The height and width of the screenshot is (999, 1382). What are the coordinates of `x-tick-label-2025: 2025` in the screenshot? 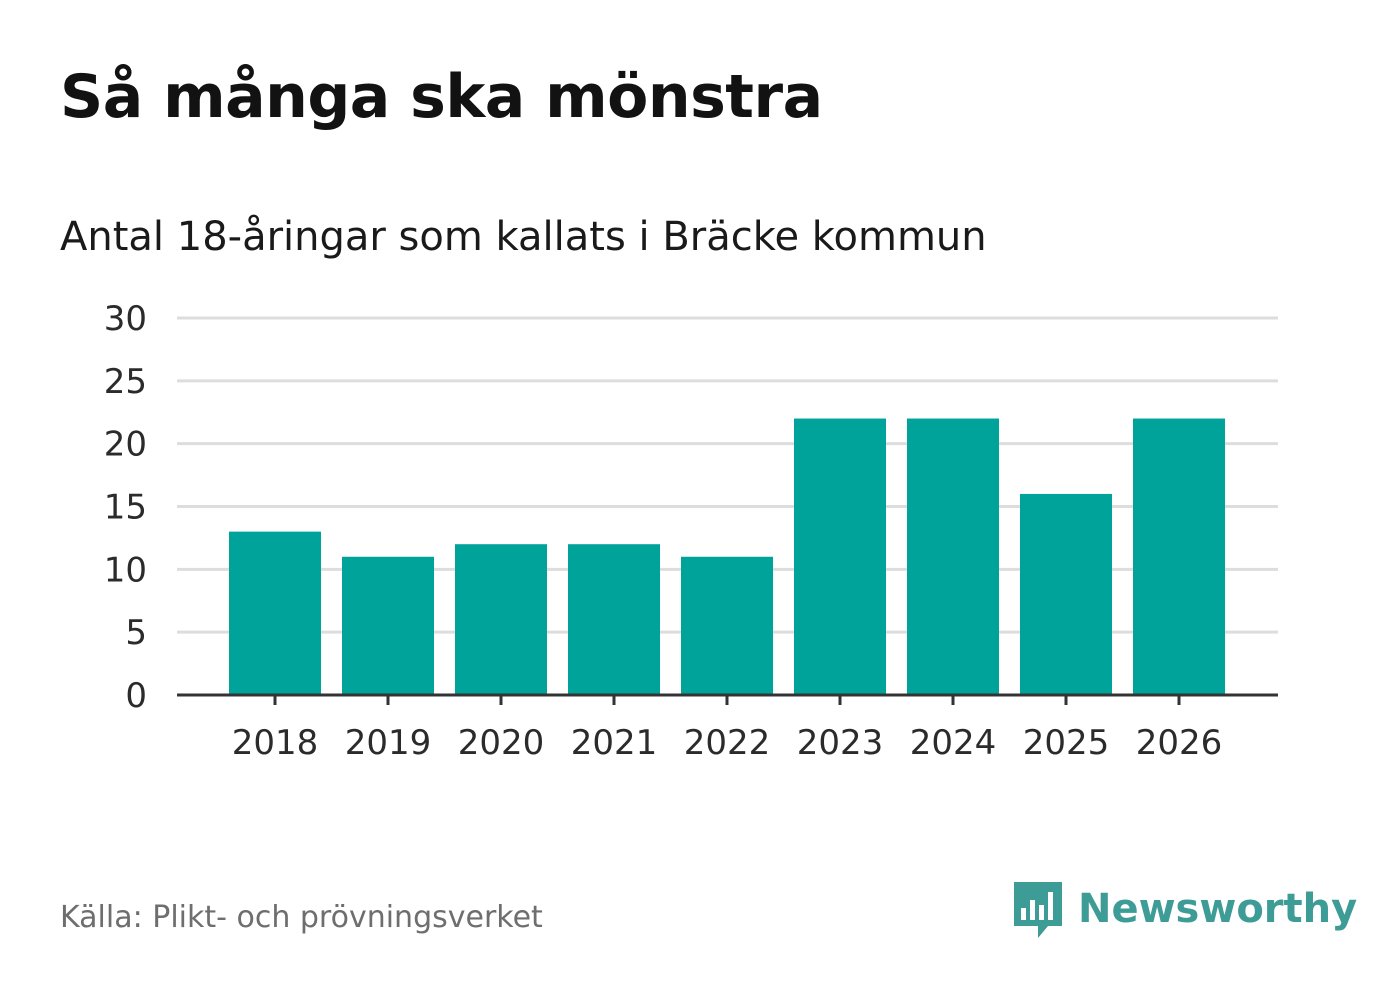 It's located at (1066, 743).